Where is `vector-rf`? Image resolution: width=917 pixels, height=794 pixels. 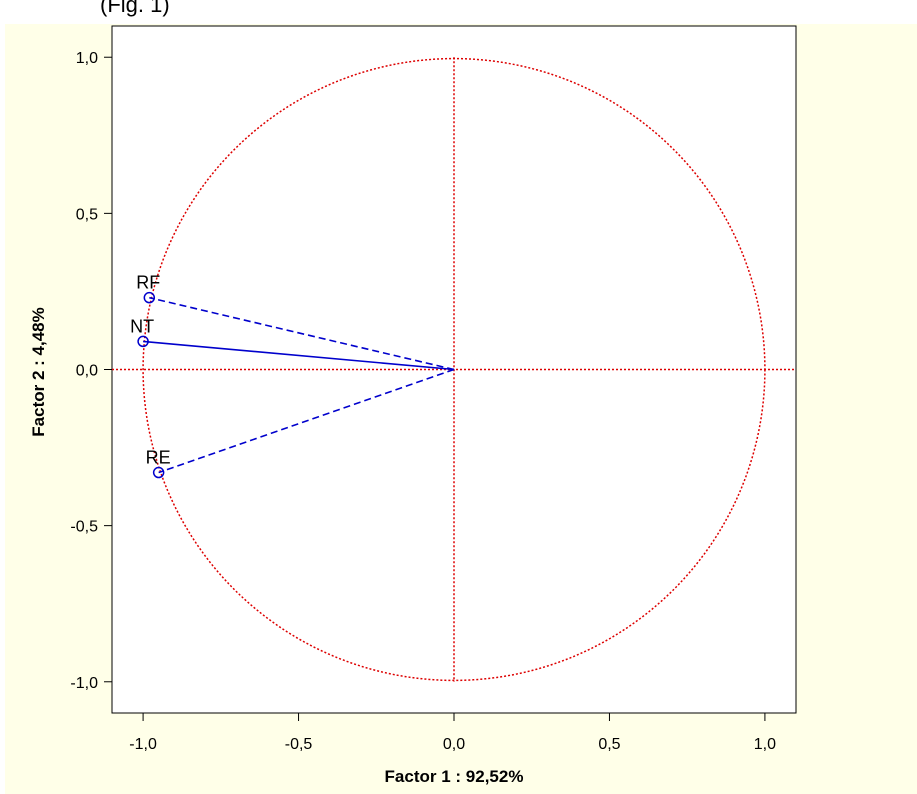
vector-rf is located at coordinates (302, 333).